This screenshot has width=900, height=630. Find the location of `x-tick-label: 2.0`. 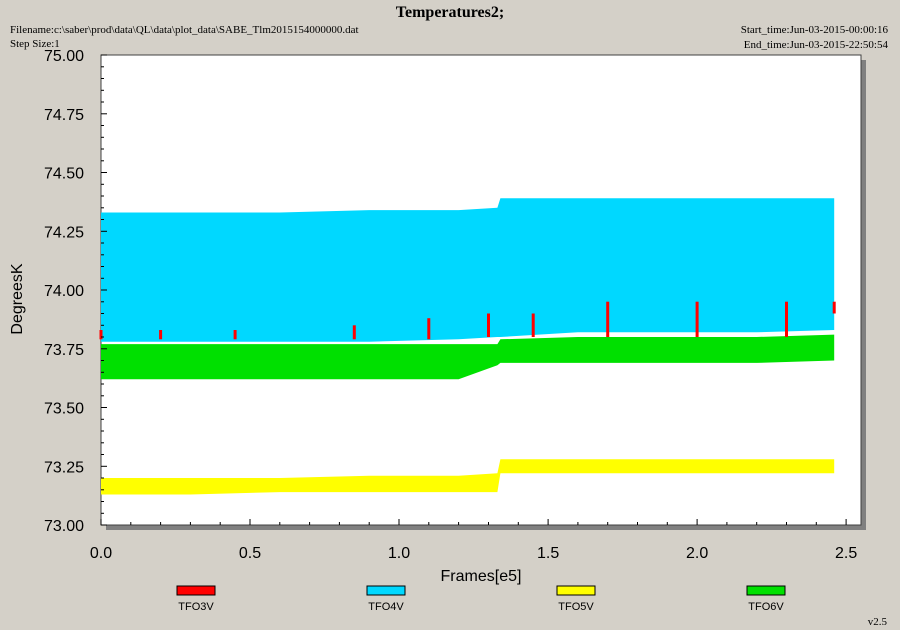

x-tick-label: 2.0 is located at coordinates (697, 553).